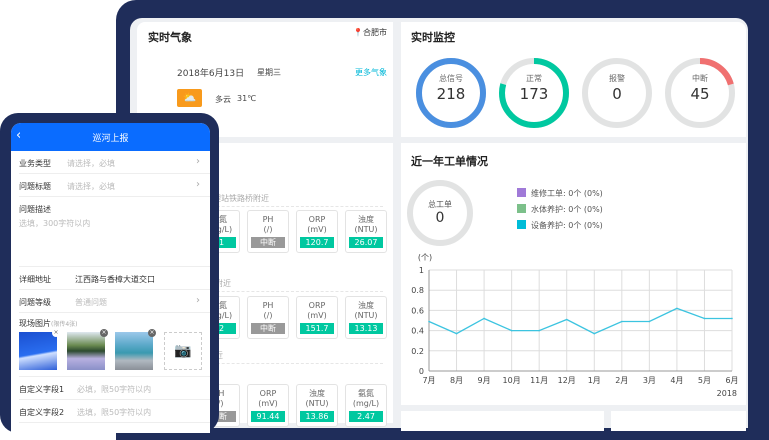 The width and height of the screenshot is (769, 440). I want to click on x-tick-label: 4月, so click(676, 380).